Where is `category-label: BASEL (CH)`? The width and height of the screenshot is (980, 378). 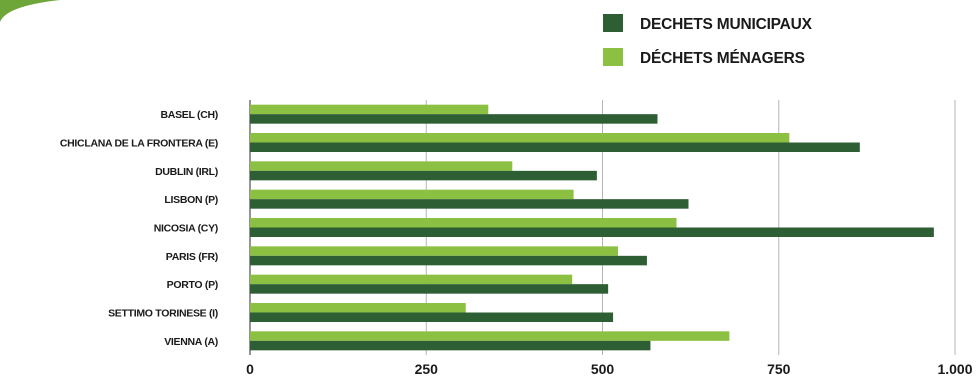
category-label: BASEL (CH) is located at coordinates (189, 115).